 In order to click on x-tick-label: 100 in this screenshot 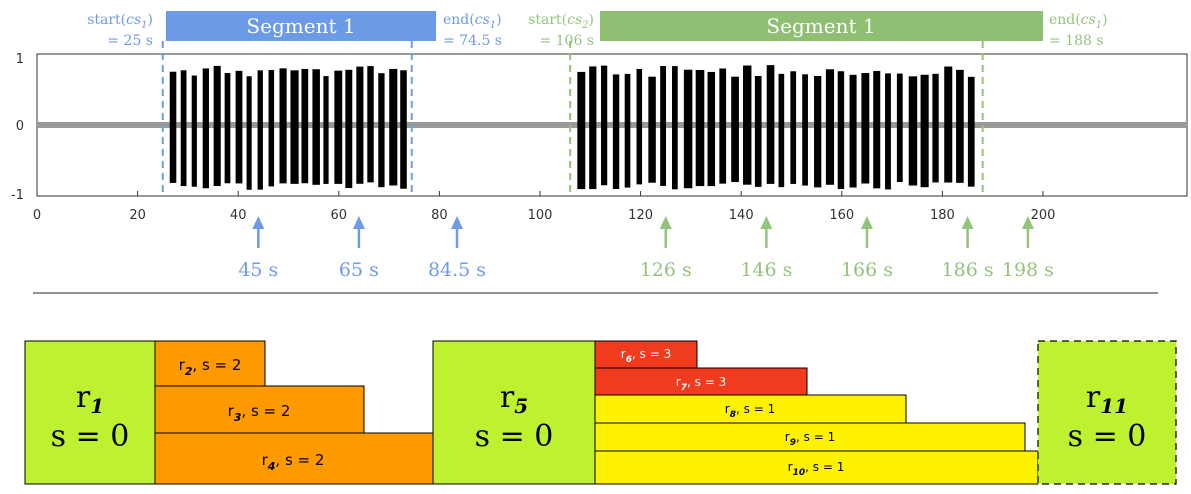, I will do `click(540, 215)`.